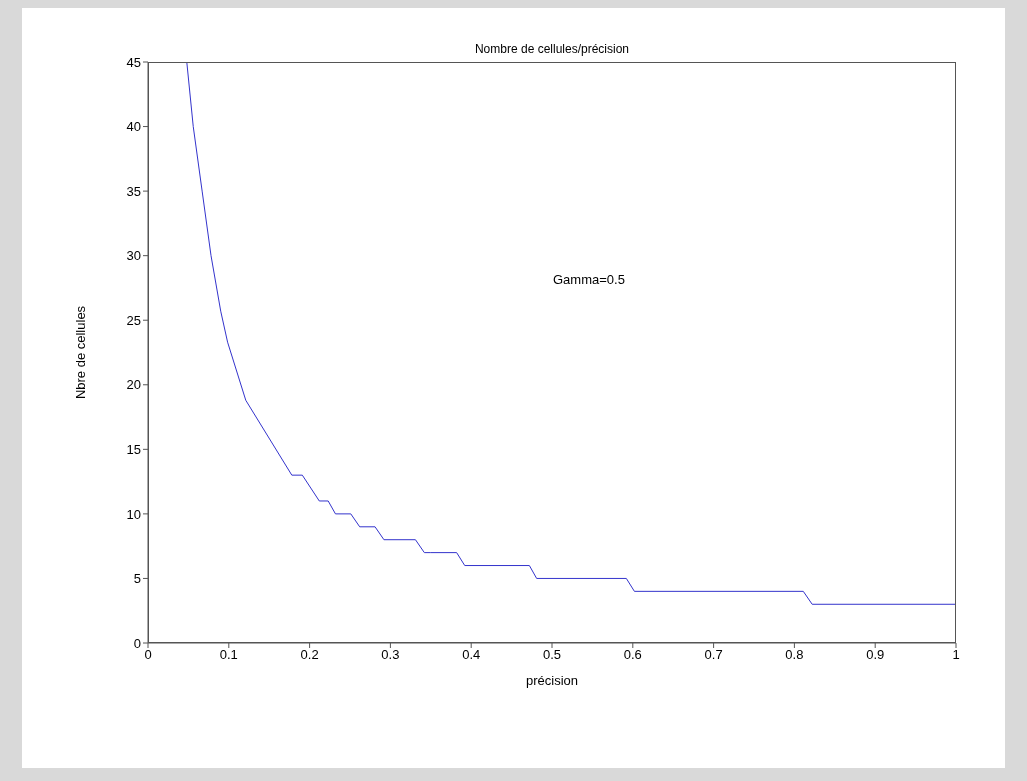  Describe the element at coordinates (133, 127) in the screenshot. I see `y-tick-label: 40` at that location.